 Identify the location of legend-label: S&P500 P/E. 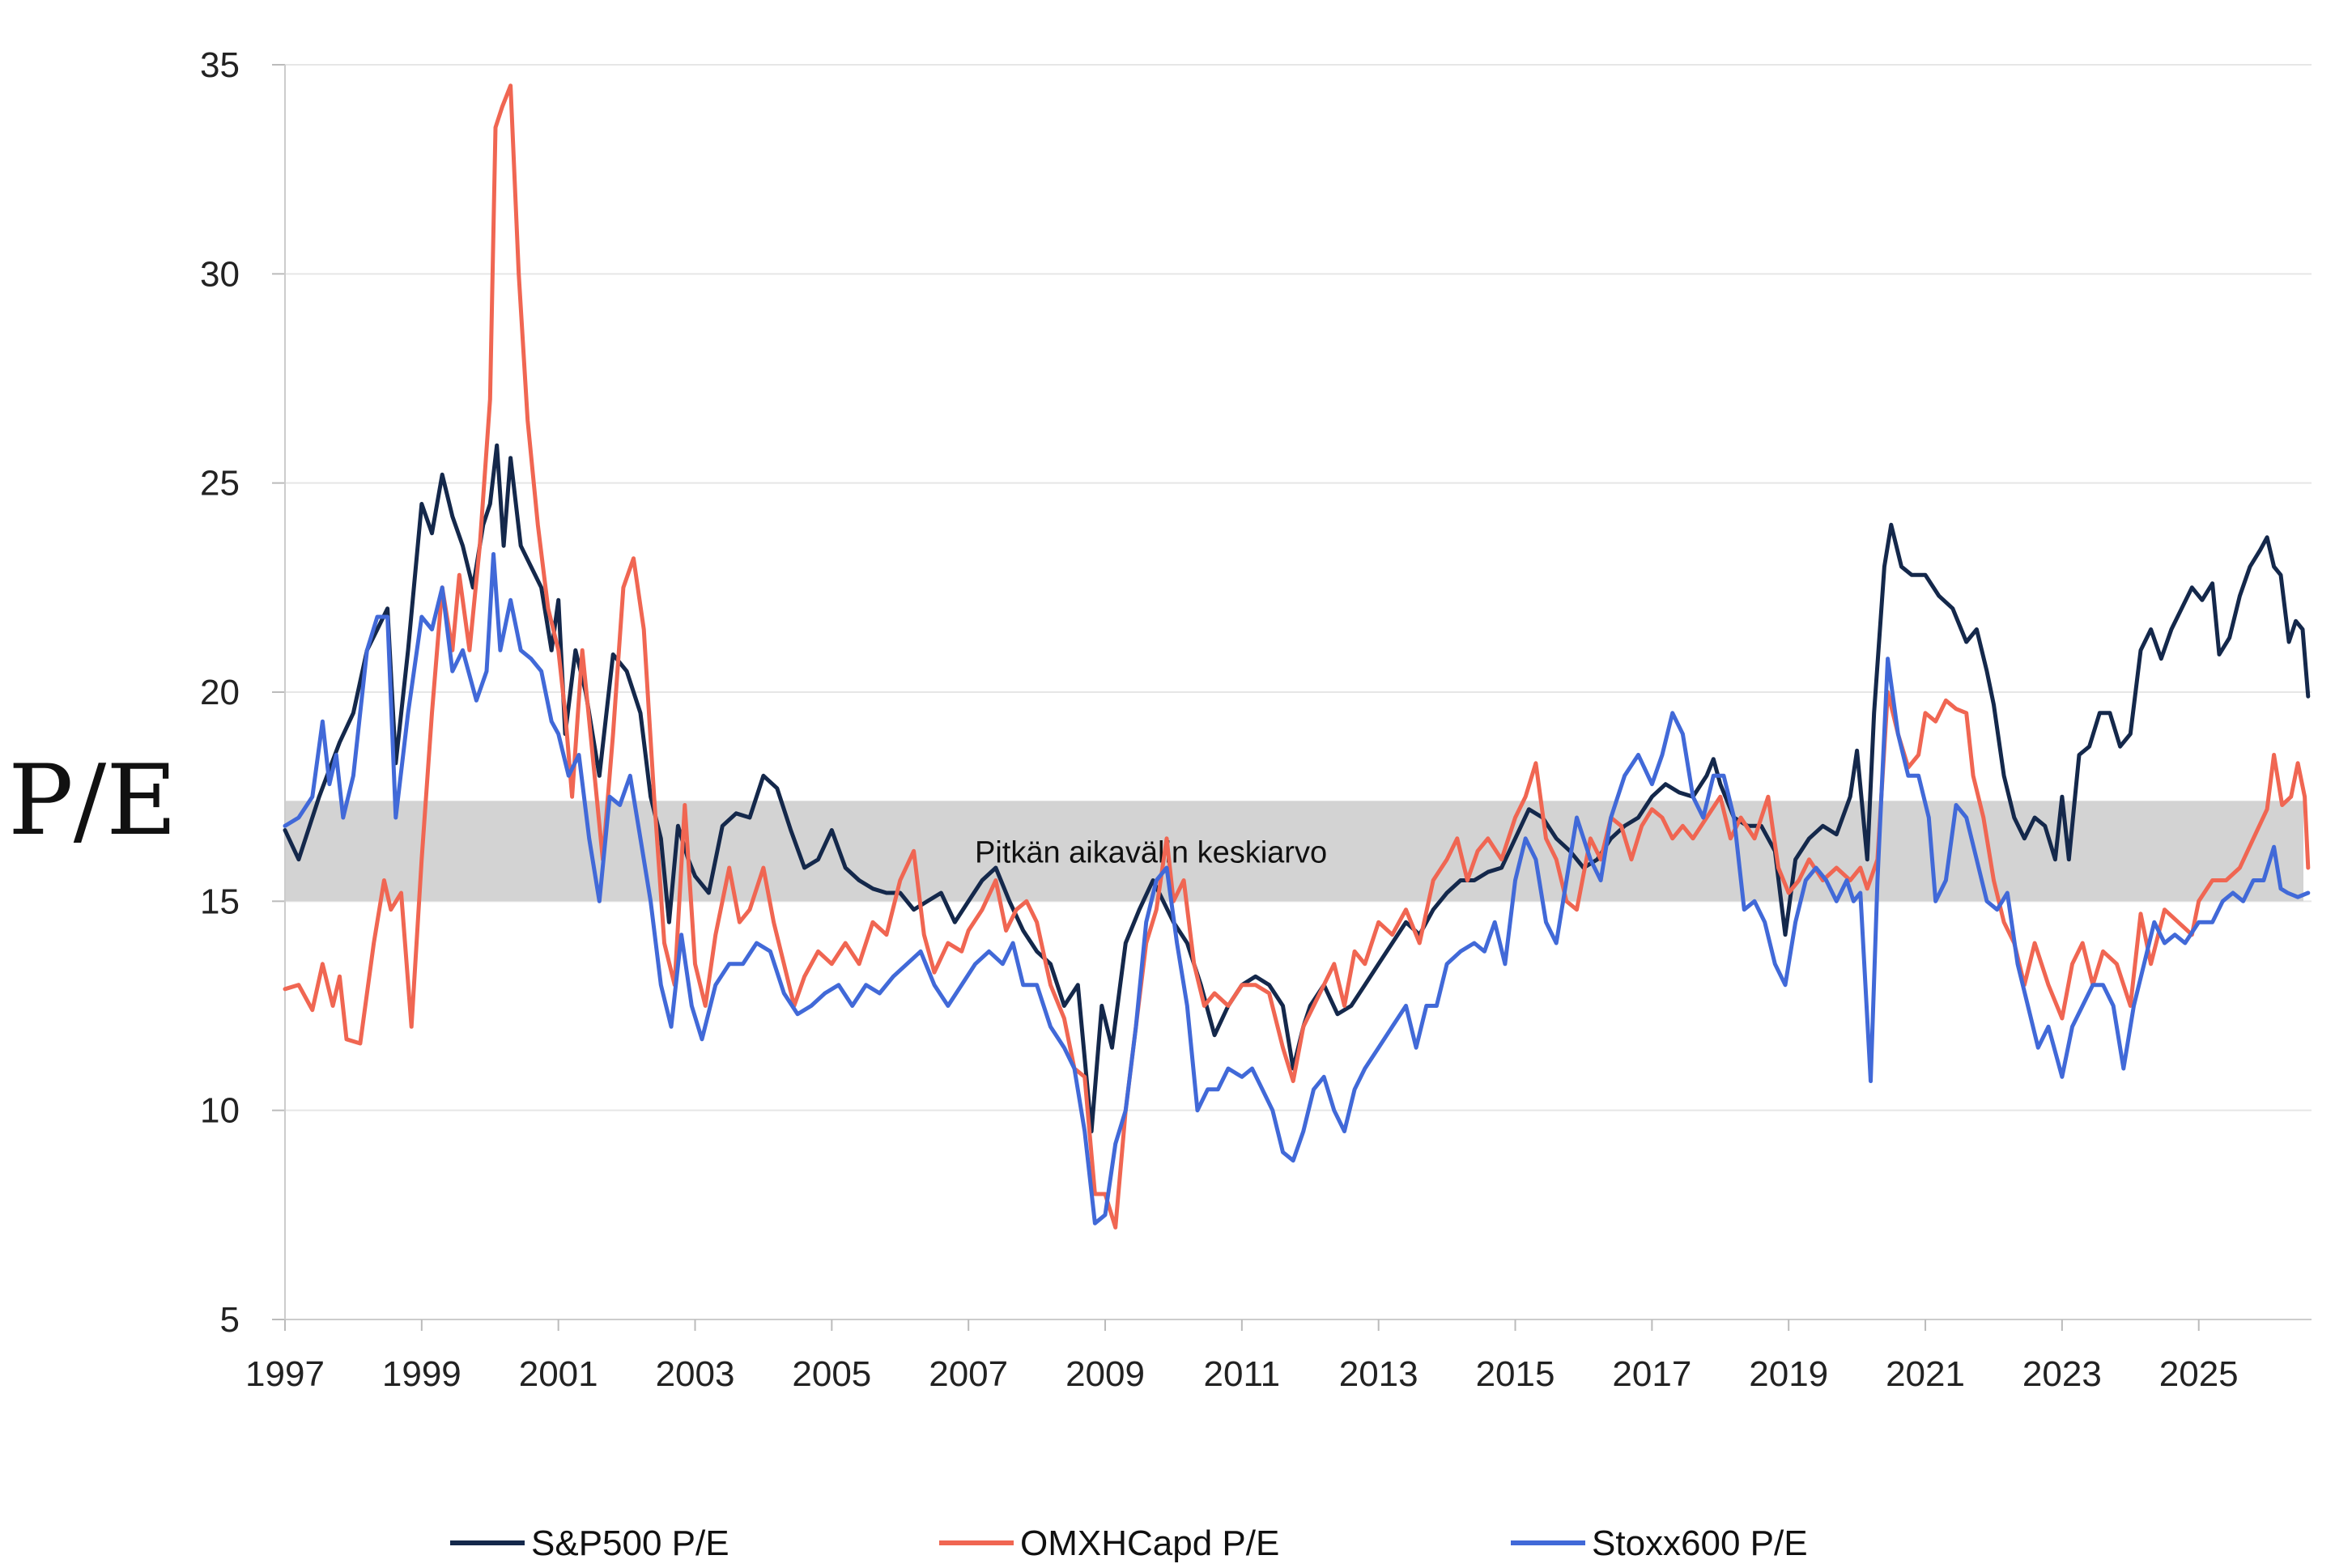
(630, 1543).